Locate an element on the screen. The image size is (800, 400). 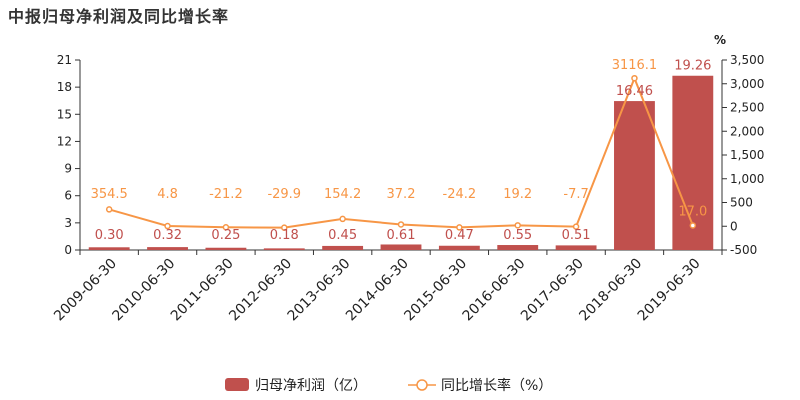
y-right-tick-label: 2,000 is located at coordinates (747, 131).